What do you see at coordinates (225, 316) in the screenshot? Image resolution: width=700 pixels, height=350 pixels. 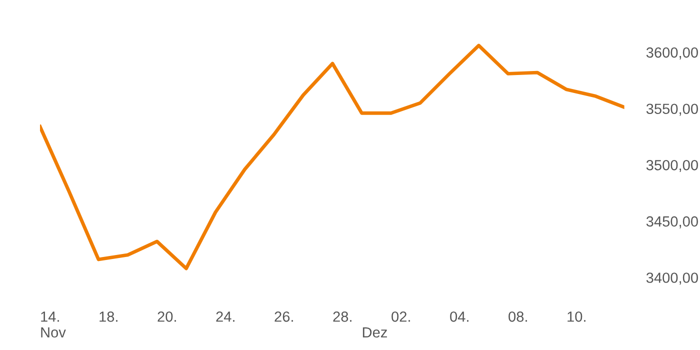 I see `x-tick-label: 24.` at bounding box center [225, 316].